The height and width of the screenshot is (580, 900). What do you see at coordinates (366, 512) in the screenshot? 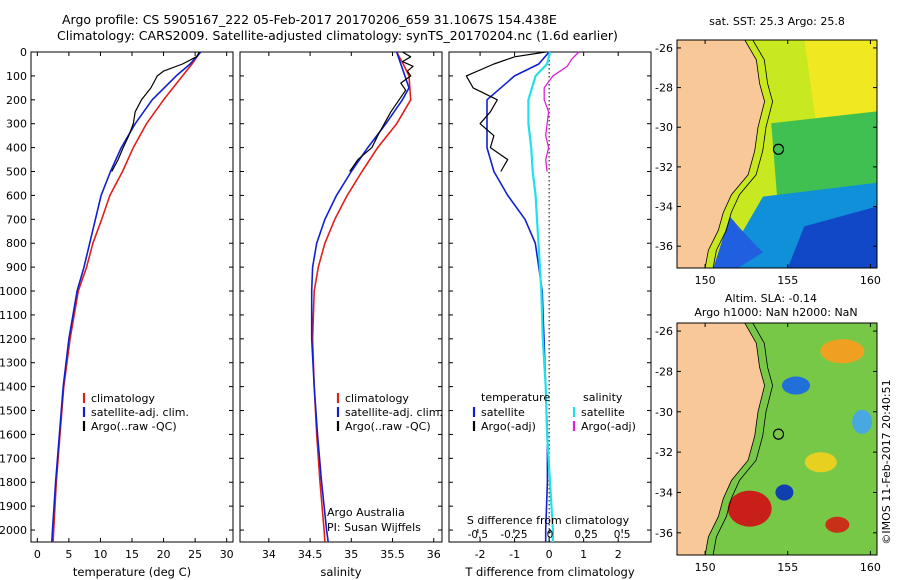
I see `argo-note-1: Argo Australia` at bounding box center [366, 512].